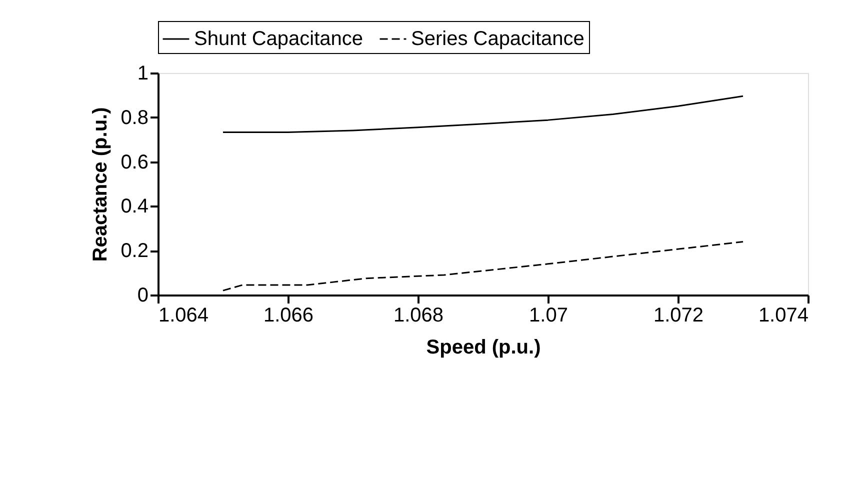 The image size is (864, 488). I want to click on y-tick-label: 0.2, so click(134, 251).